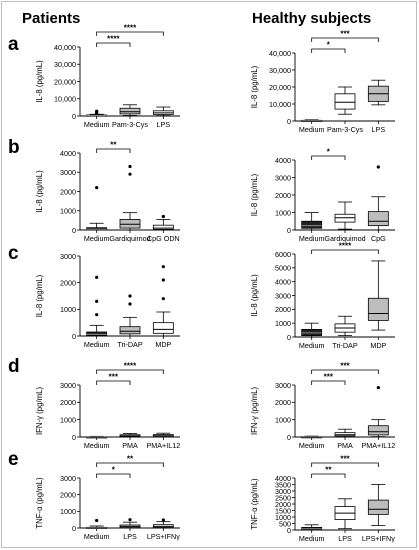 The height and width of the screenshot is (550, 419). Describe the element at coordinates (129, 238) in the screenshot. I see `x-tick-label: Gardiquimod` at that location.